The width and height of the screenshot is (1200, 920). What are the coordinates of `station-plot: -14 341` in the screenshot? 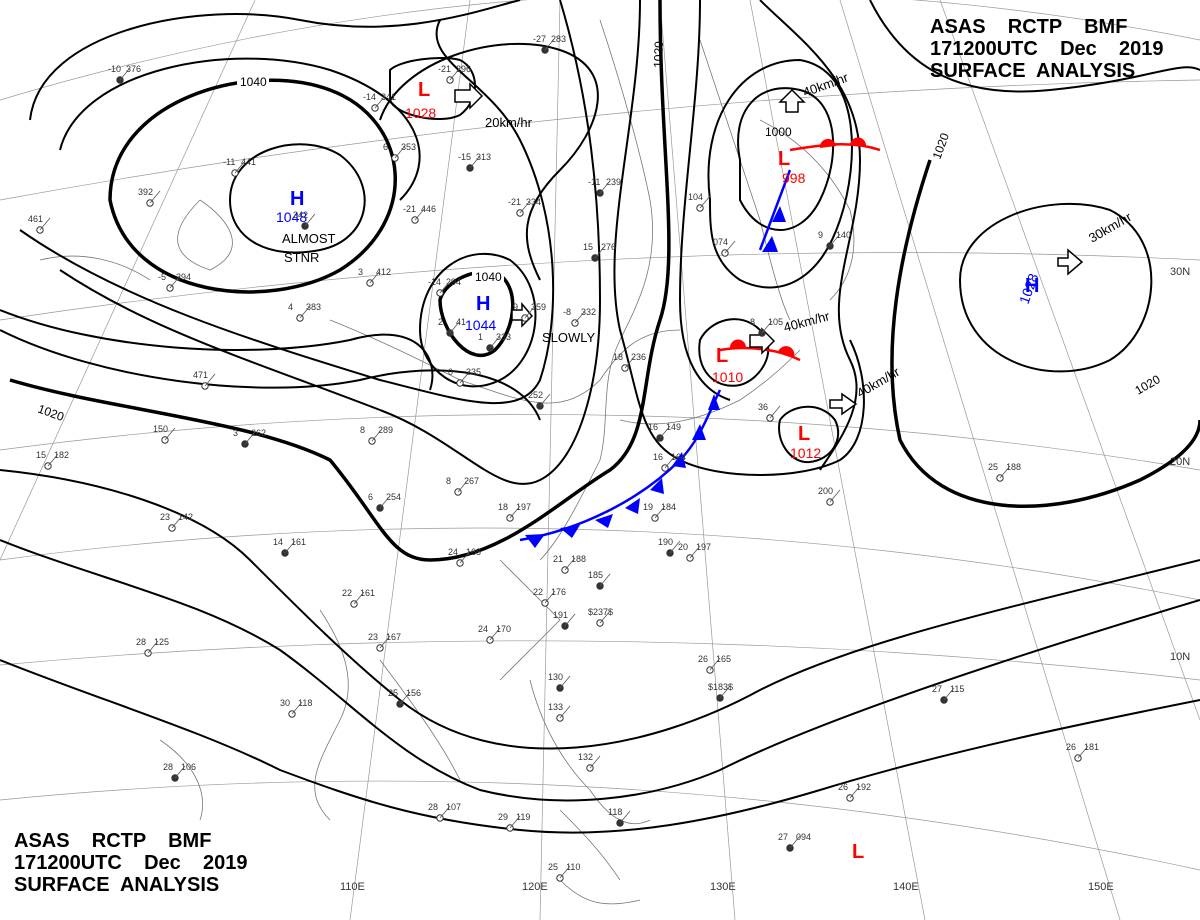 It's located at (379, 102).